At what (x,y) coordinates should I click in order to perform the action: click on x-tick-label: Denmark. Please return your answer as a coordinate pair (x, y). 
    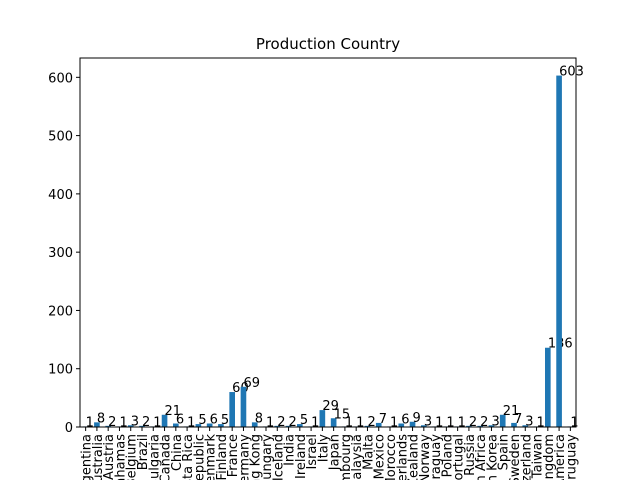
    Looking at the image, I should click on (211, 457).